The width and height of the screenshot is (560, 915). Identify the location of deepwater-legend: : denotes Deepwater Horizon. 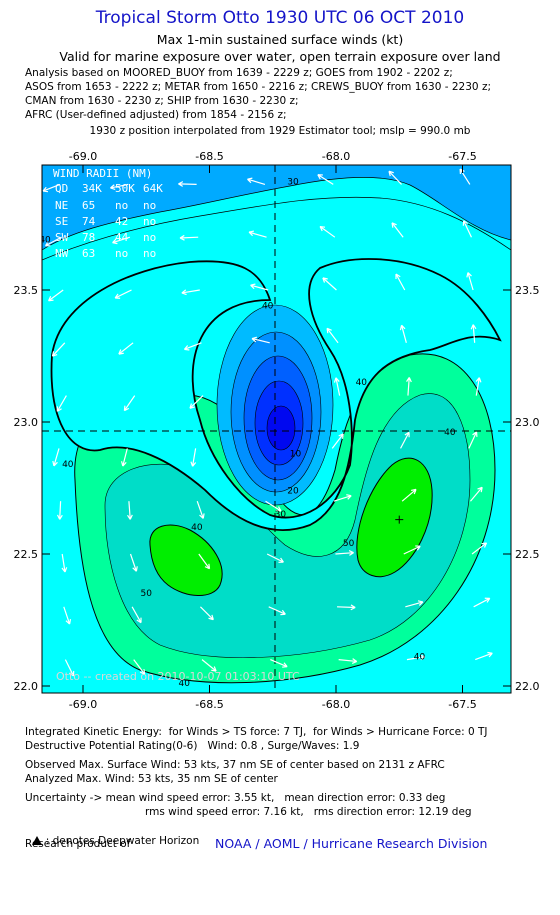
(112, 835).